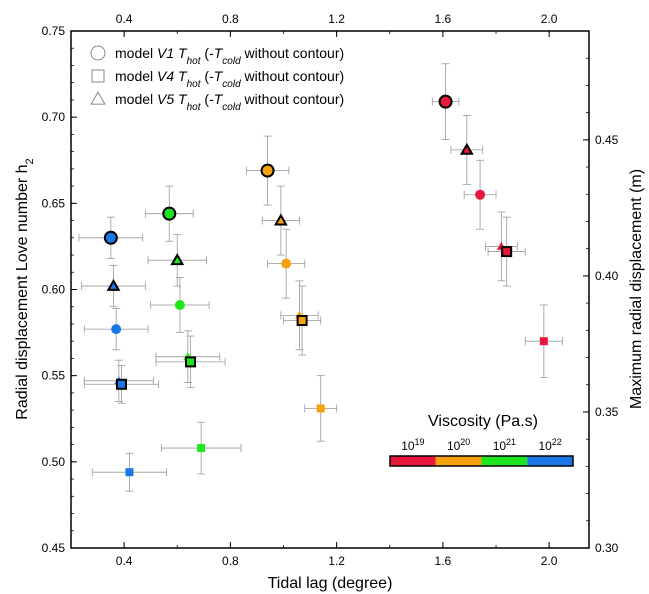 Image resolution: width=649 pixels, height=594 pixels. Describe the element at coordinates (443, 19) in the screenshot. I see `x-top-tick-label: 1.6` at that location.